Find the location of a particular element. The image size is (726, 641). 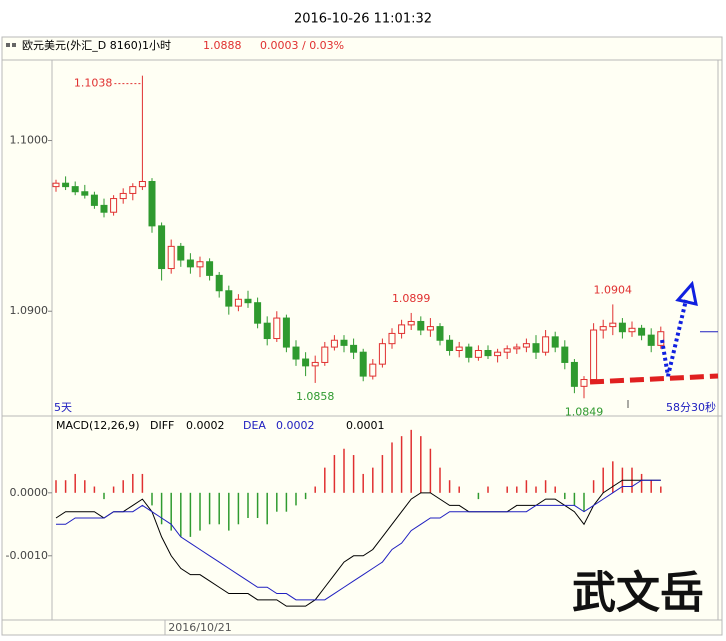

dea-value: 0.0002 is located at coordinates (295, 425).